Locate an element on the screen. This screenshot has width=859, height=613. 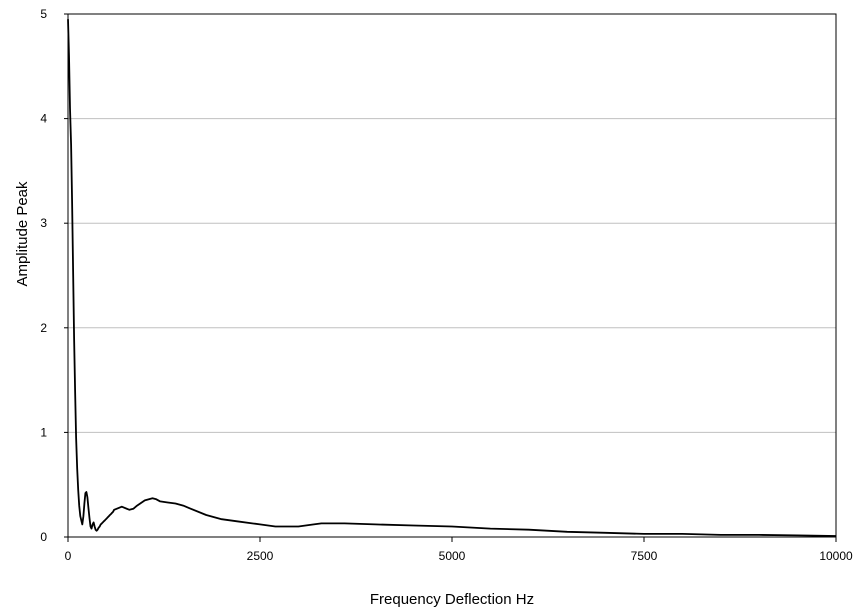
y-tick-label: 5 is located at coordinates (43, 14).